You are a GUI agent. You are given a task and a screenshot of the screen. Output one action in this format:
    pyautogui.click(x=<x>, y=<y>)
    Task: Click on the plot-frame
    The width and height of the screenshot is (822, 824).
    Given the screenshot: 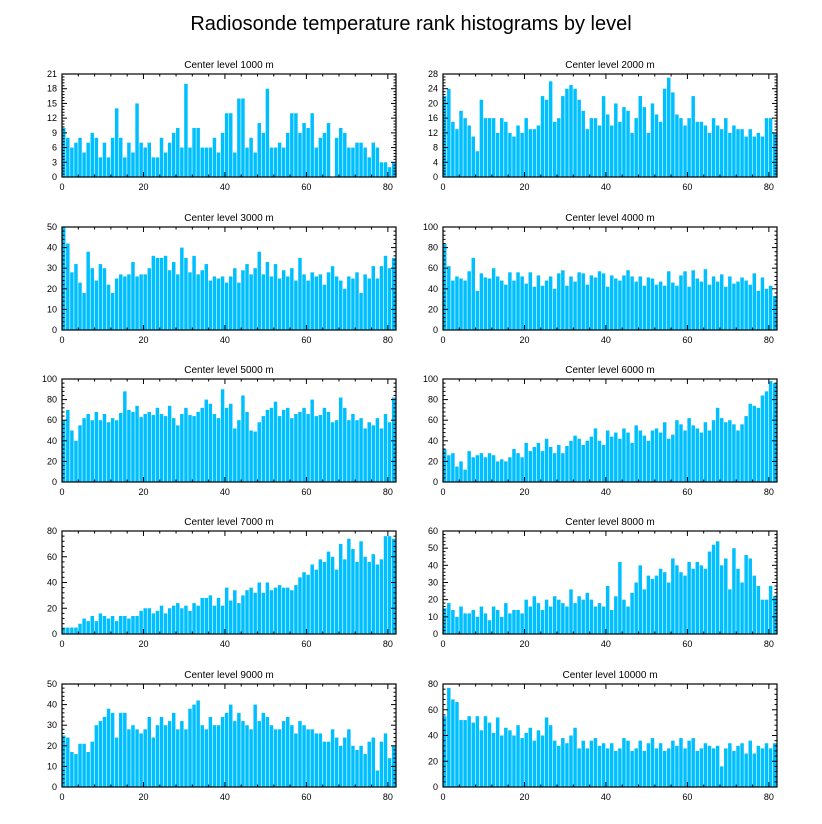 What is the action you would take?
    pyautogui.click(x=229, y=278)
    